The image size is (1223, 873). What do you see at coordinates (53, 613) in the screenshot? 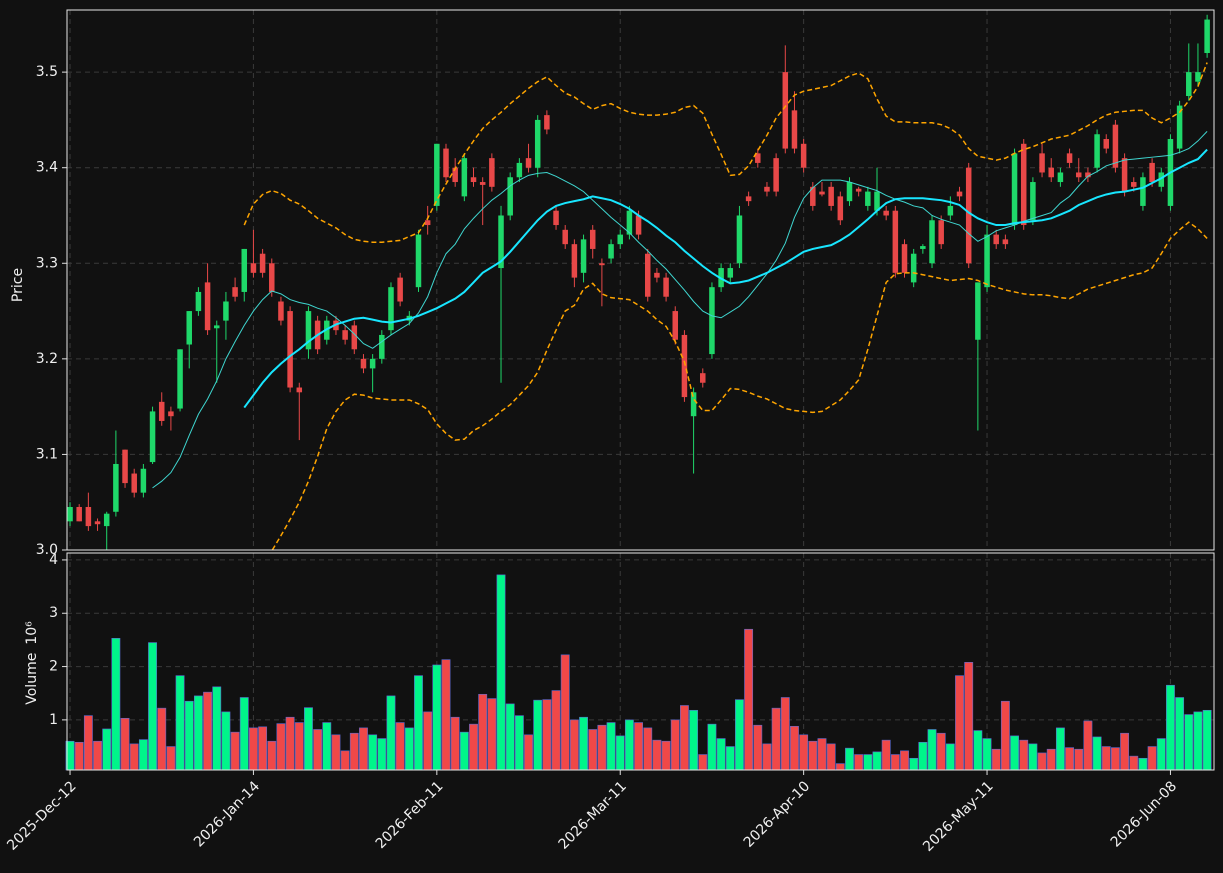
I see `y-tick-label: 3` at bounding box center [53, 613].